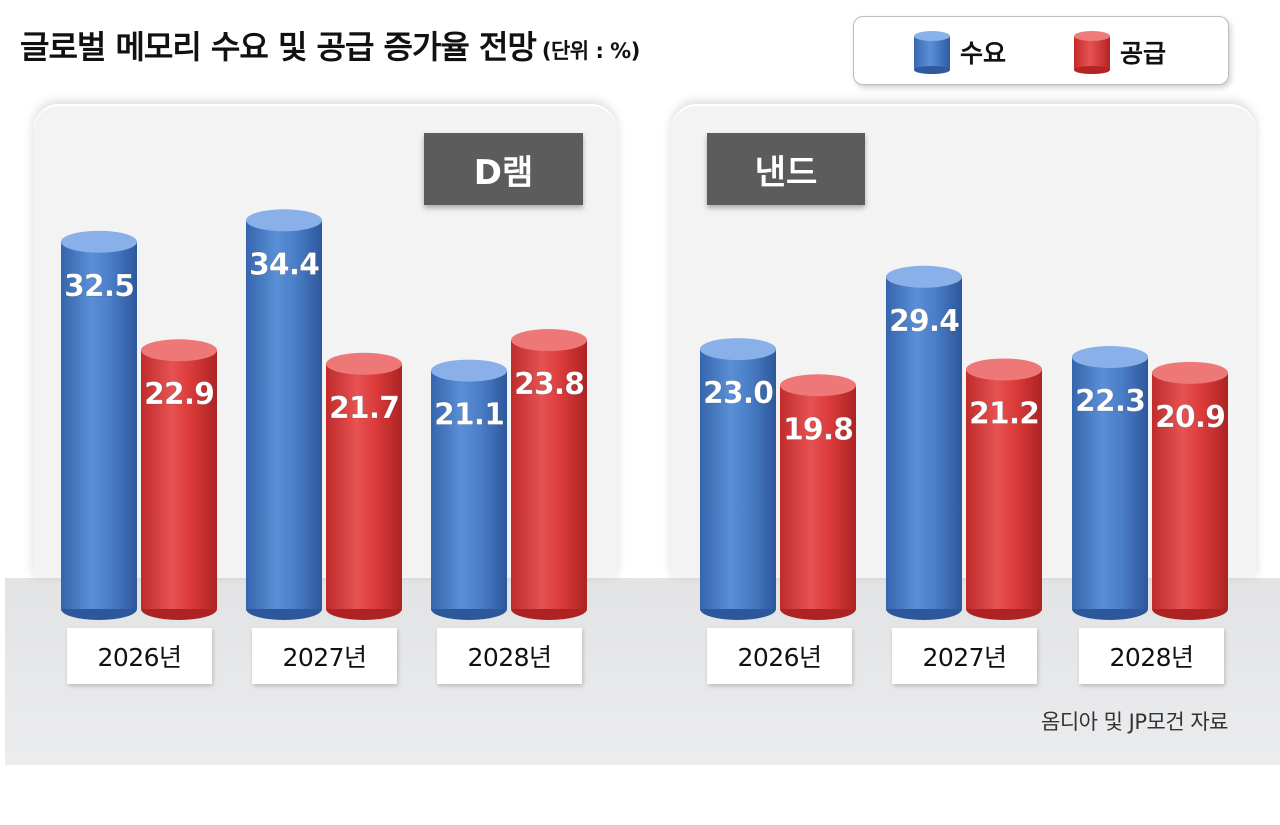 The width and height of the screenshot is (1280, 825). I want to click on dram-value-label-demand-2027: 34.4, so click(284, 264).